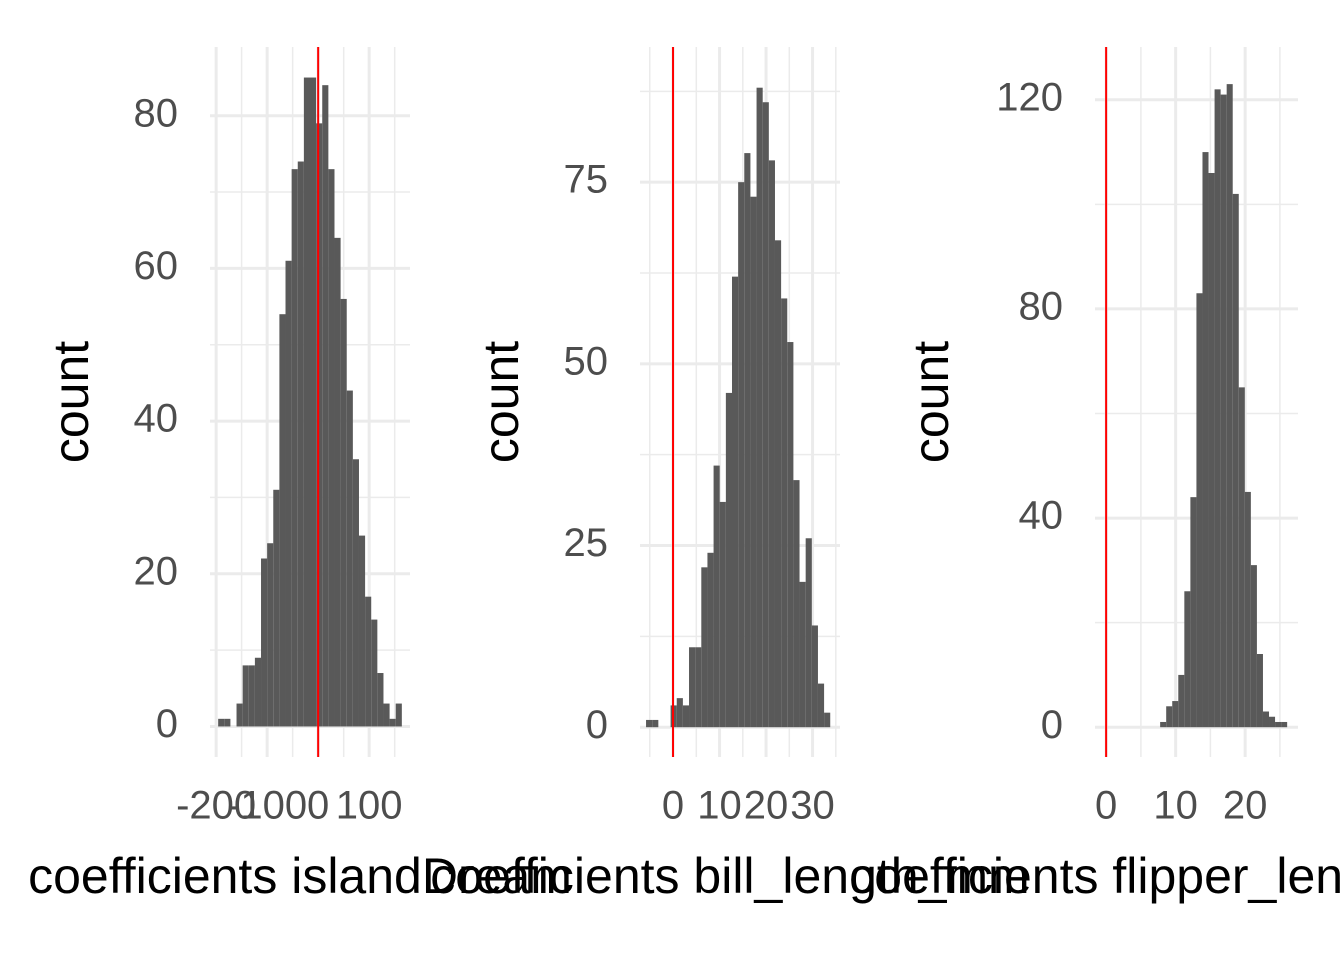  Describe the element at coordinates (300, 876) in the screenshot. I see `x-axis-title: coefficients islandDream` at that location.